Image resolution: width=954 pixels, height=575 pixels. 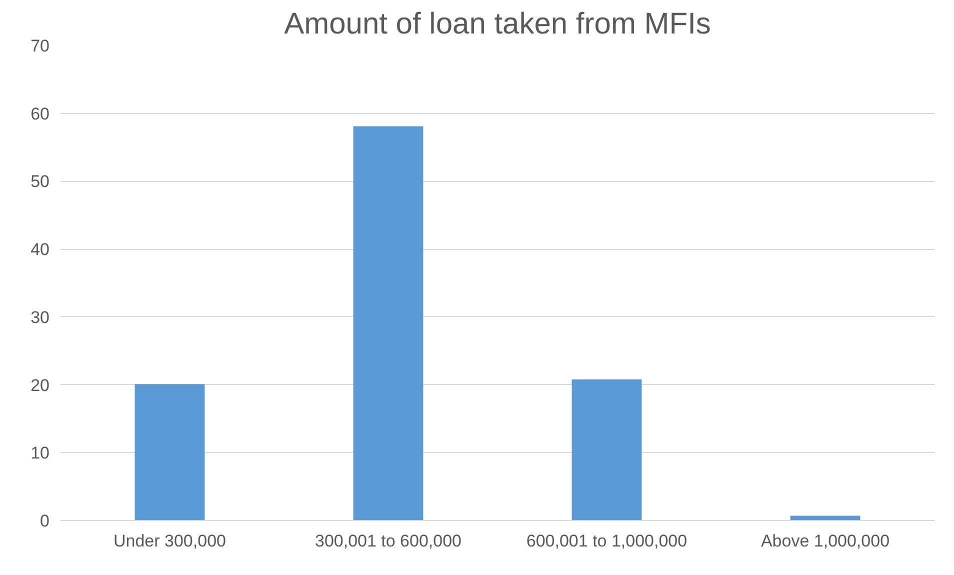 What do you see at coordinates (40, 46) in the screenshot?
I see `y-tick-label: 70` at bounding box center [40, 46].